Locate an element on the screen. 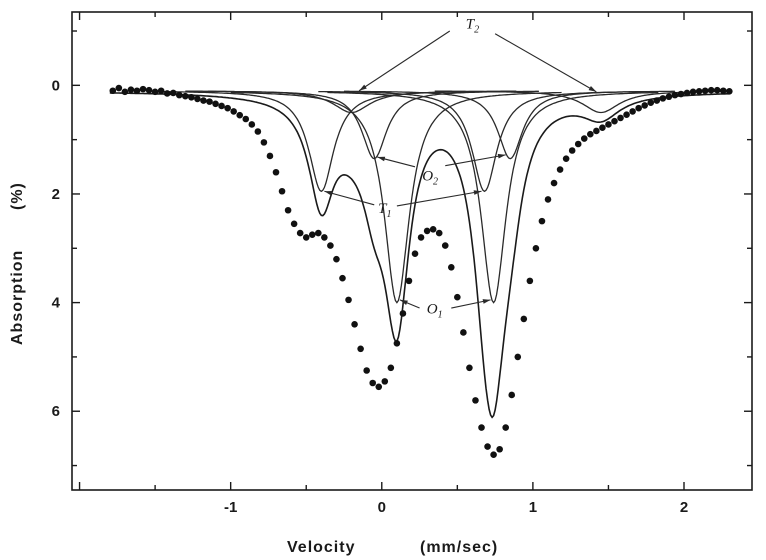  x-tick-label: 1 is located at coordinates (533, 507).